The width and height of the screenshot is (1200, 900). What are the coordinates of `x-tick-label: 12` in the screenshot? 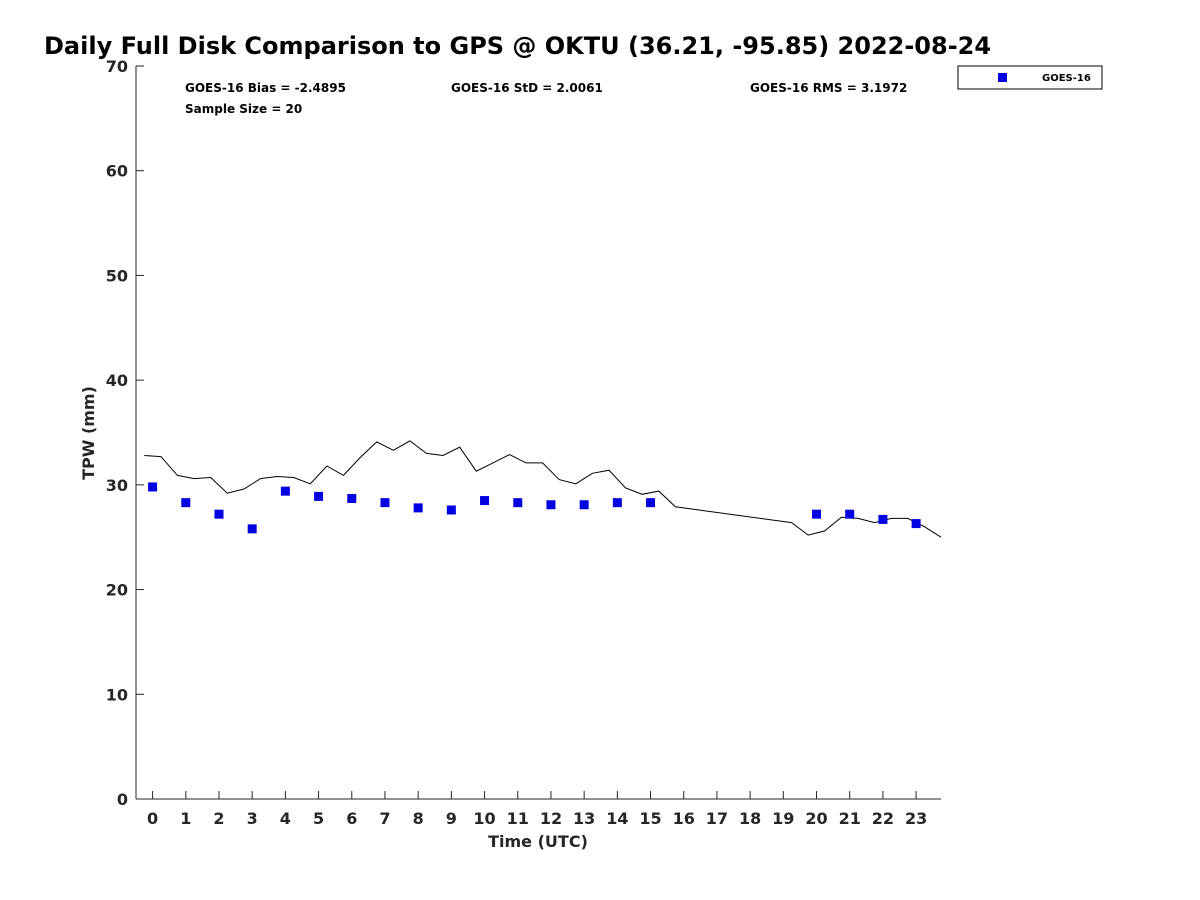 It's located at (551, 818).